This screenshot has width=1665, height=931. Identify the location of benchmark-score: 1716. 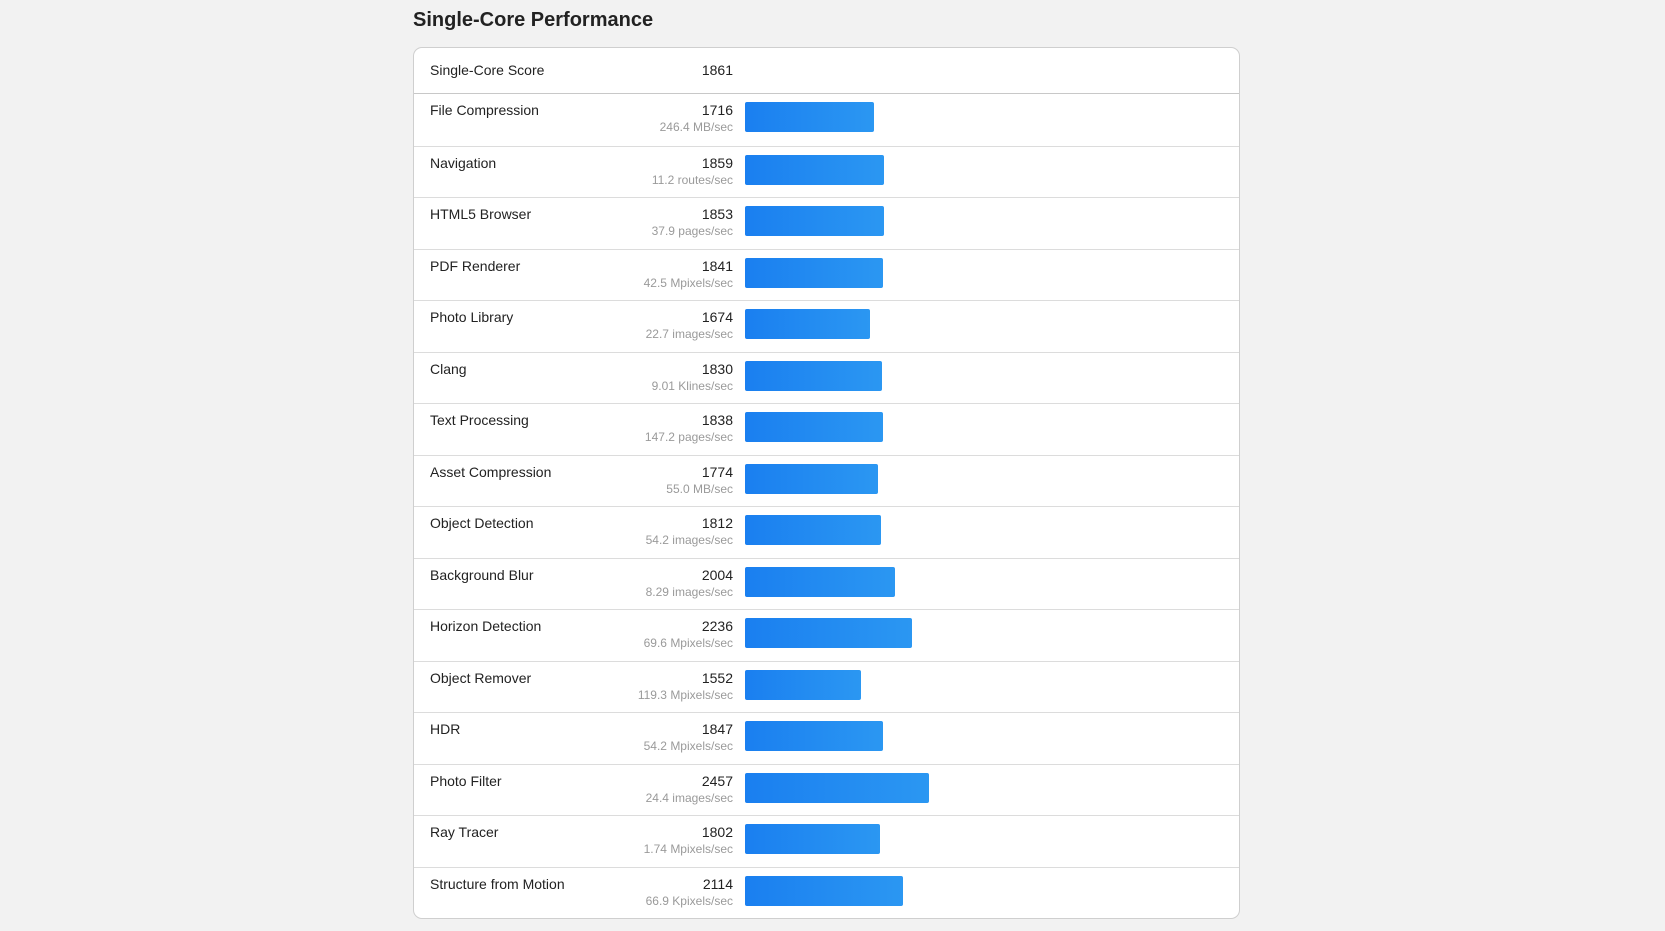
(717, 110).